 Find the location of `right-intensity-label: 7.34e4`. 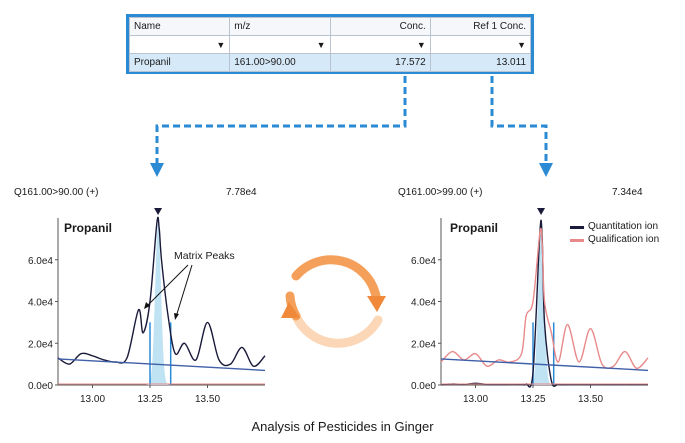

right-intensity-label: 7.34e4 is located at coordinates (627, 192).